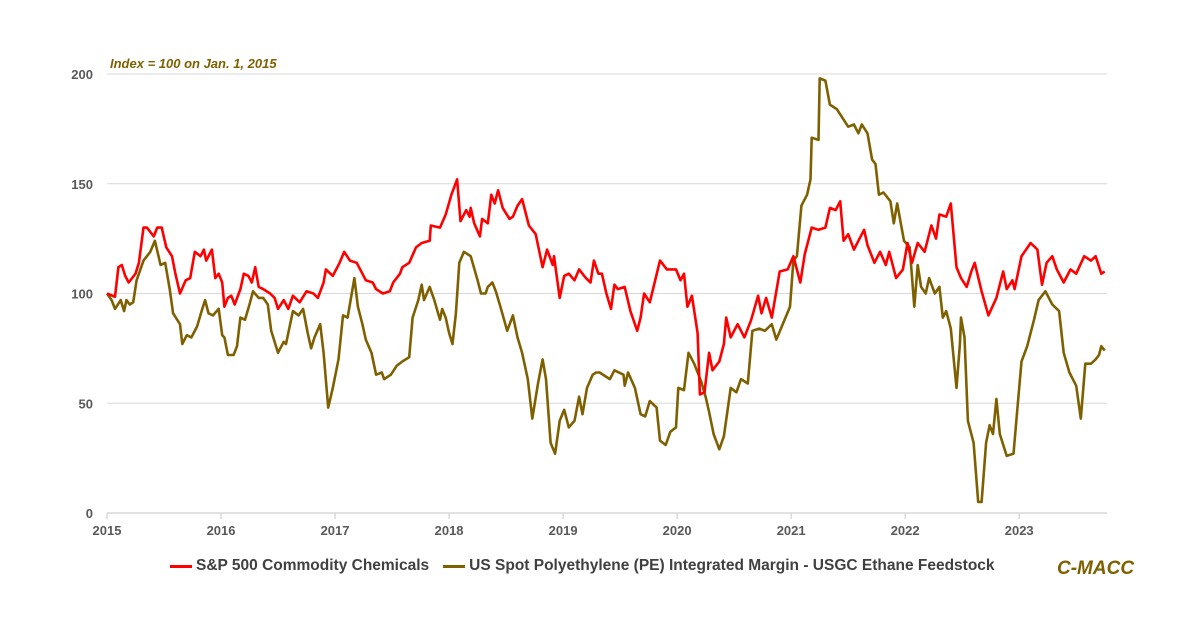  I want to click on x-tick-label: 2018, so click(449, 530).